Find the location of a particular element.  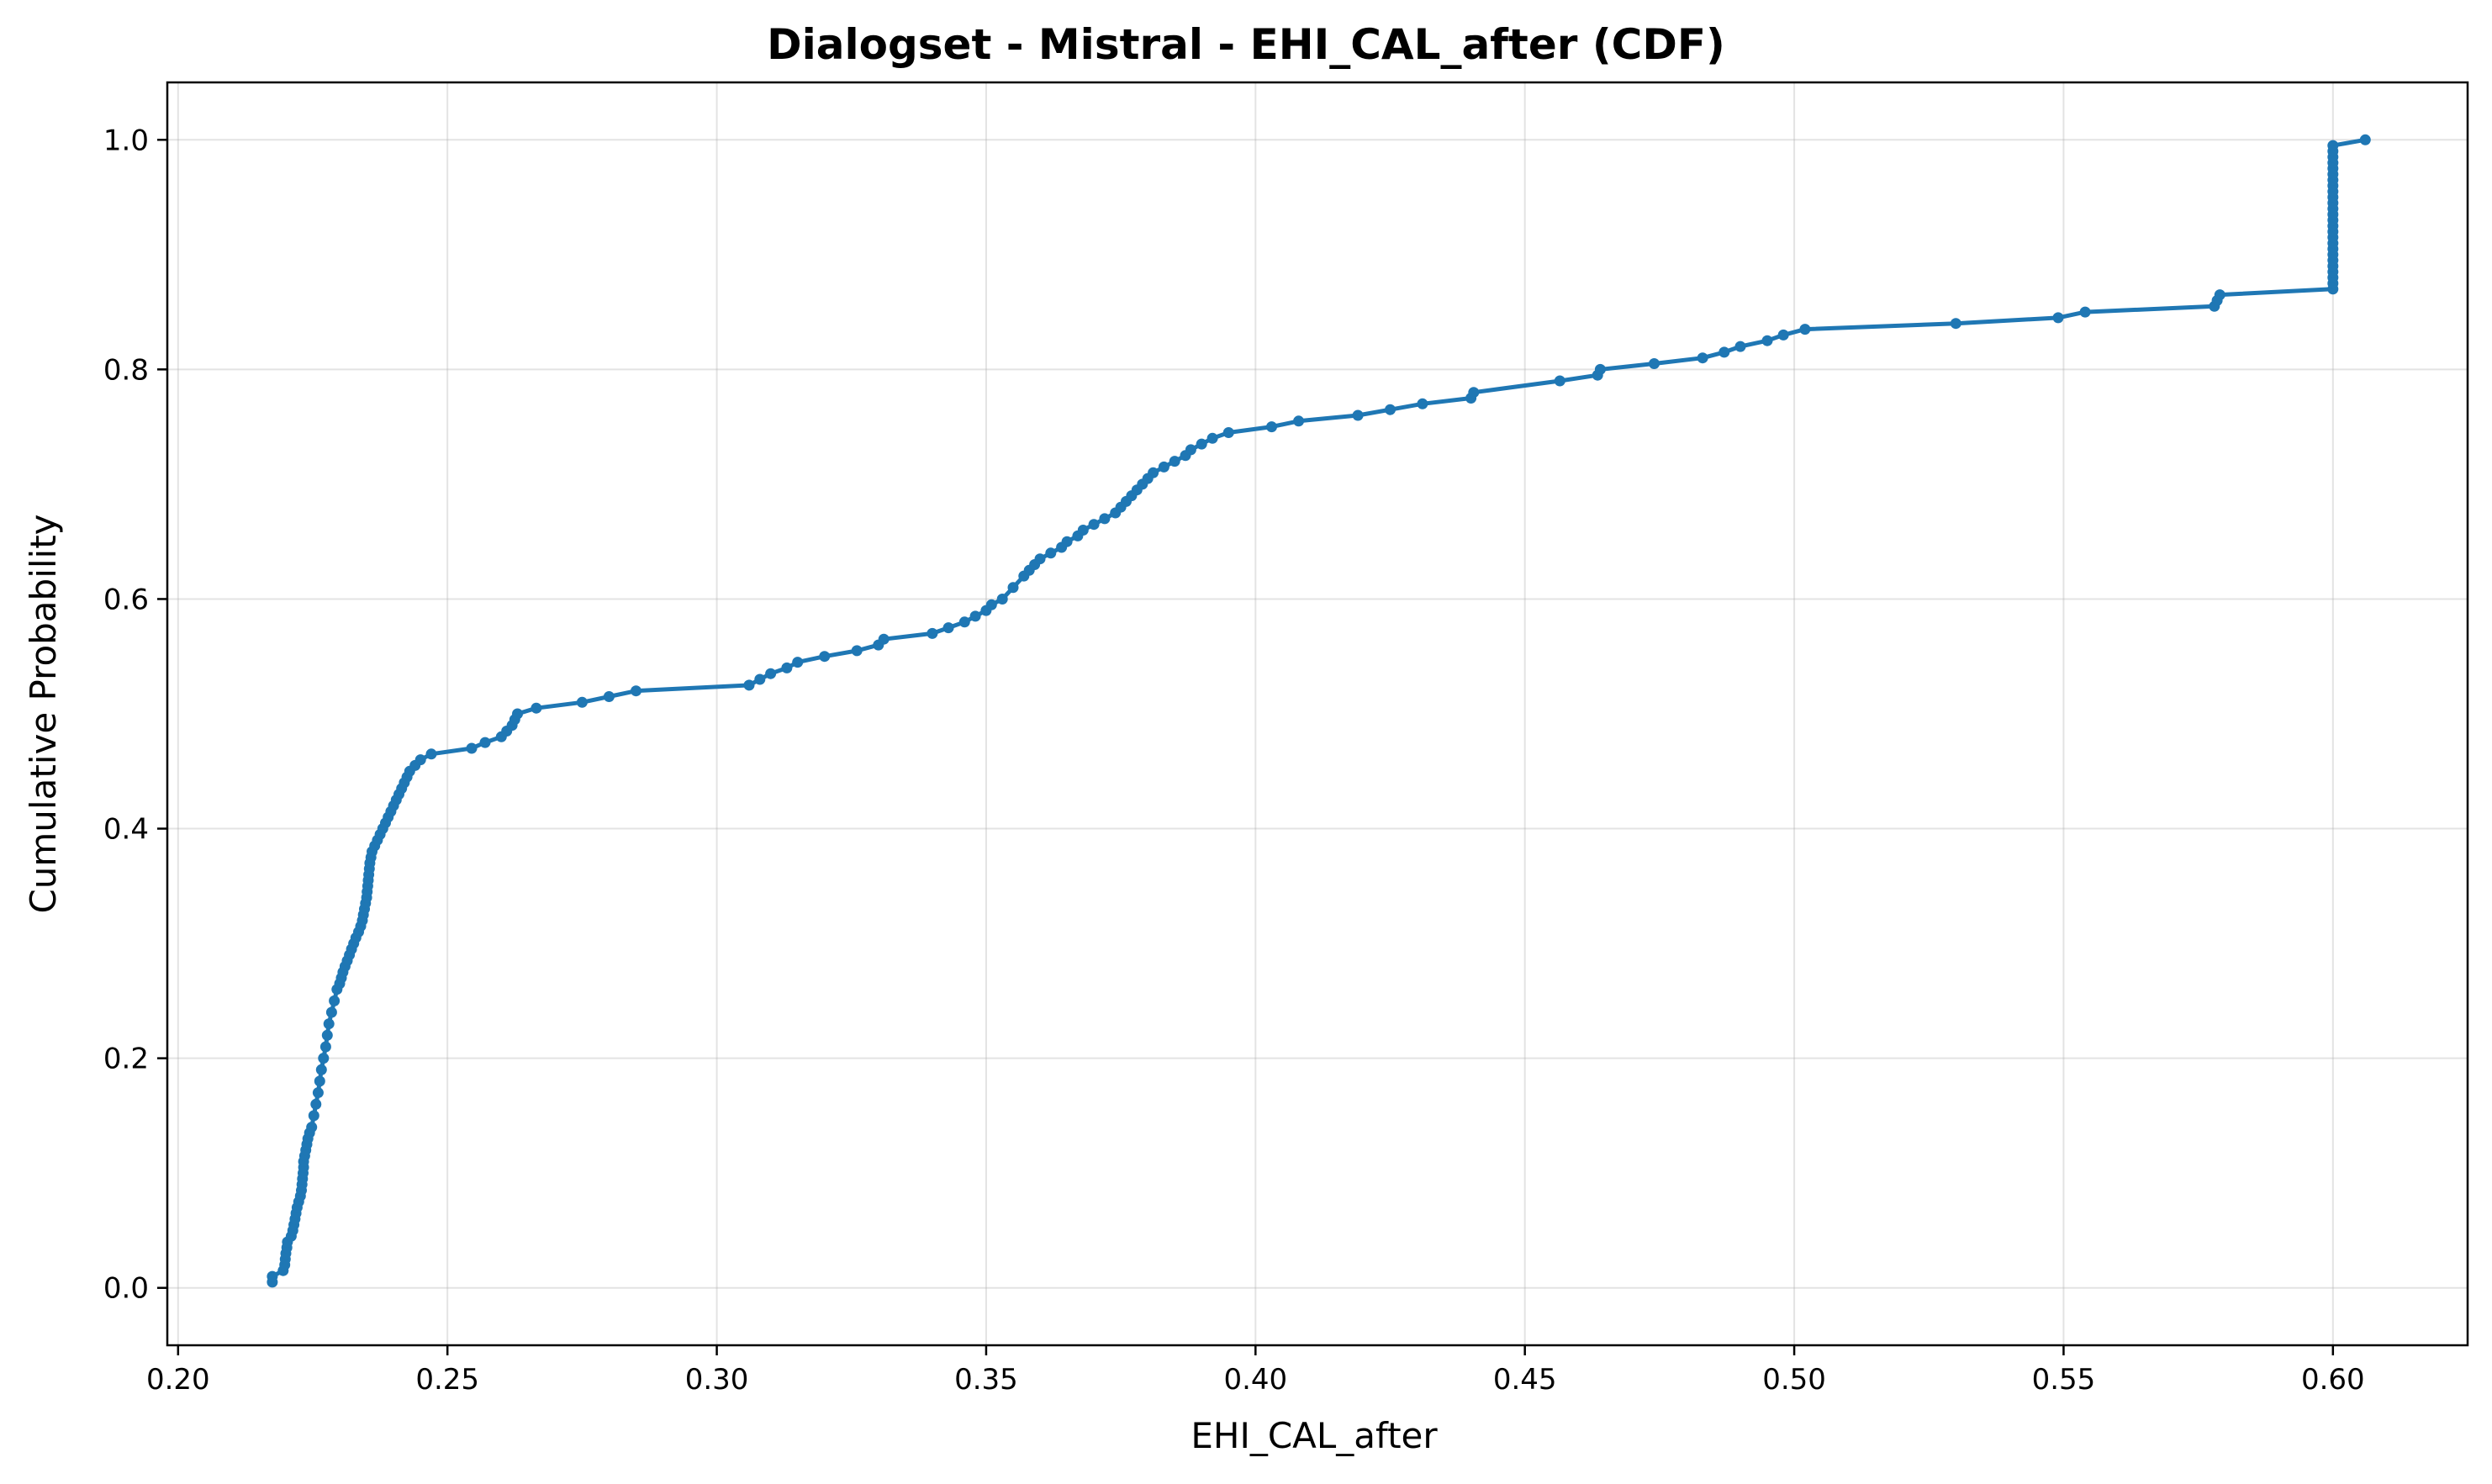

y-tick-label: 1.0 is located at coordinates (126, 140).